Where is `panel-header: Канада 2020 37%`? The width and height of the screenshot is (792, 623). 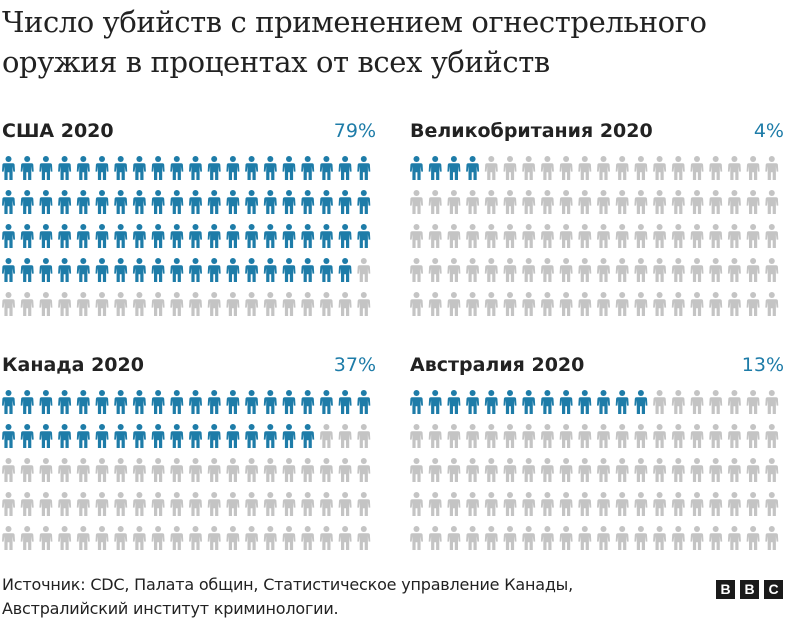 panel-header: Канада 2020 37% is located at coordinates (189, 368).